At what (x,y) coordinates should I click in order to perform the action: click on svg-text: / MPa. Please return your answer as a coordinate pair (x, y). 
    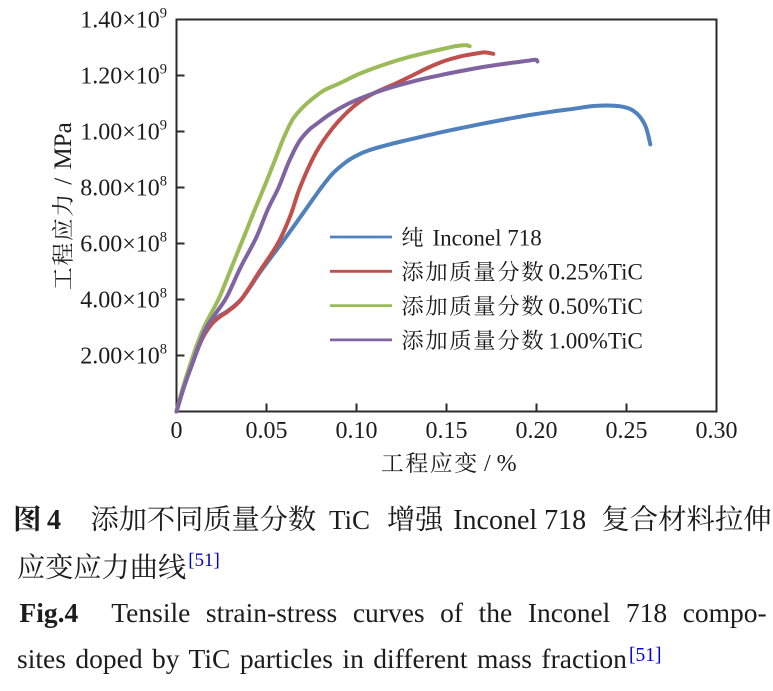
    Looking at the image, I should click on (63, 157).